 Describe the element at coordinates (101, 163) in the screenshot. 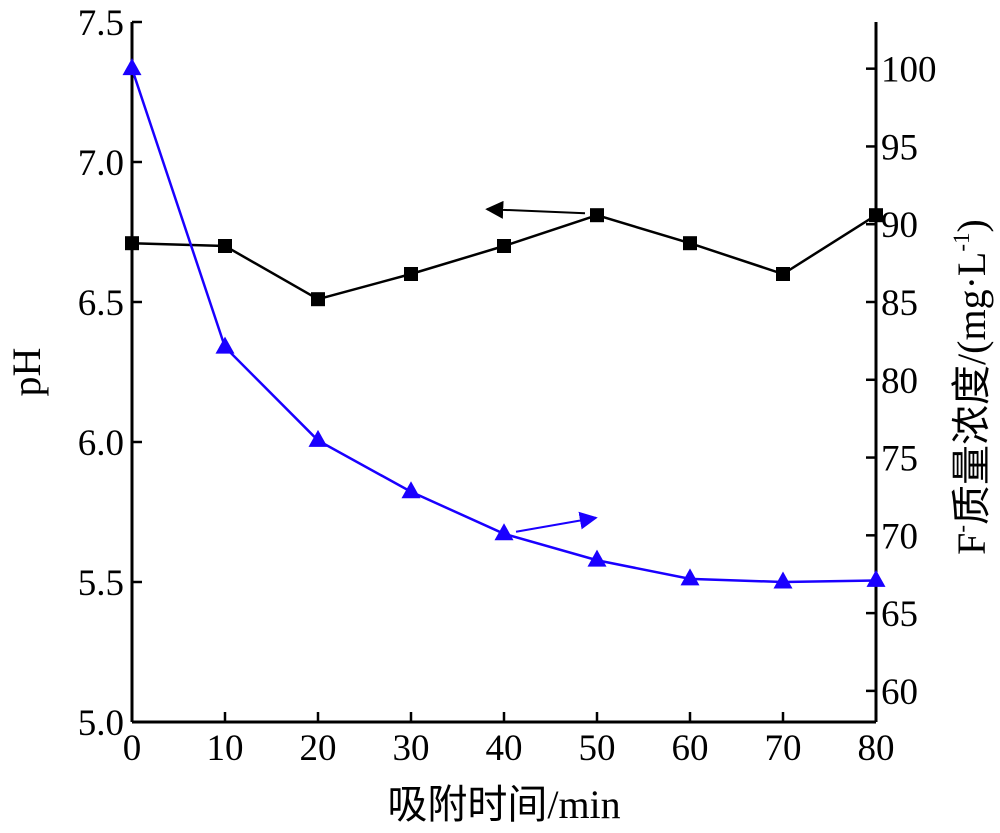

I see `y-left-tick-label: 7.0` at that location.